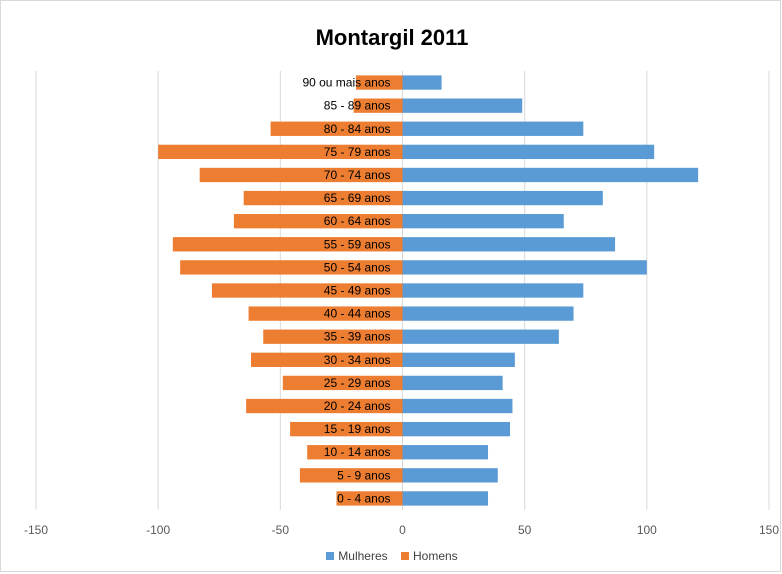  What do you see at coordinates (357, 129) in the screenshot?
I see `category-label: 80 - 84 anos` at bounding box center [357, 129].